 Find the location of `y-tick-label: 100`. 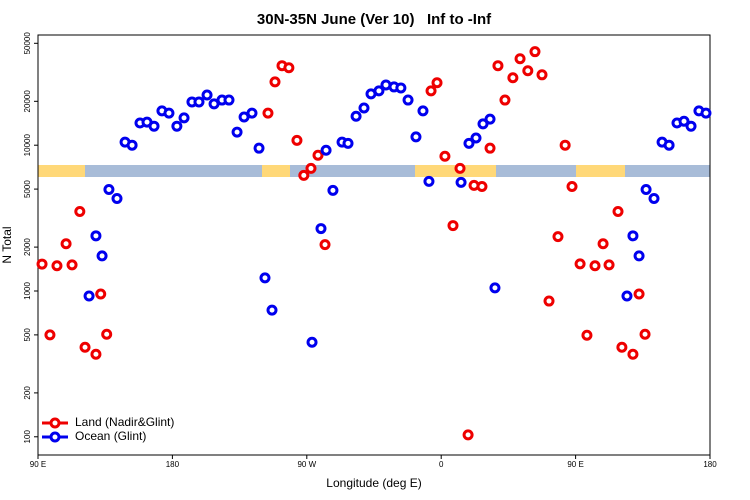

y-tick-label: 100 is located at coordinates (27, 437).